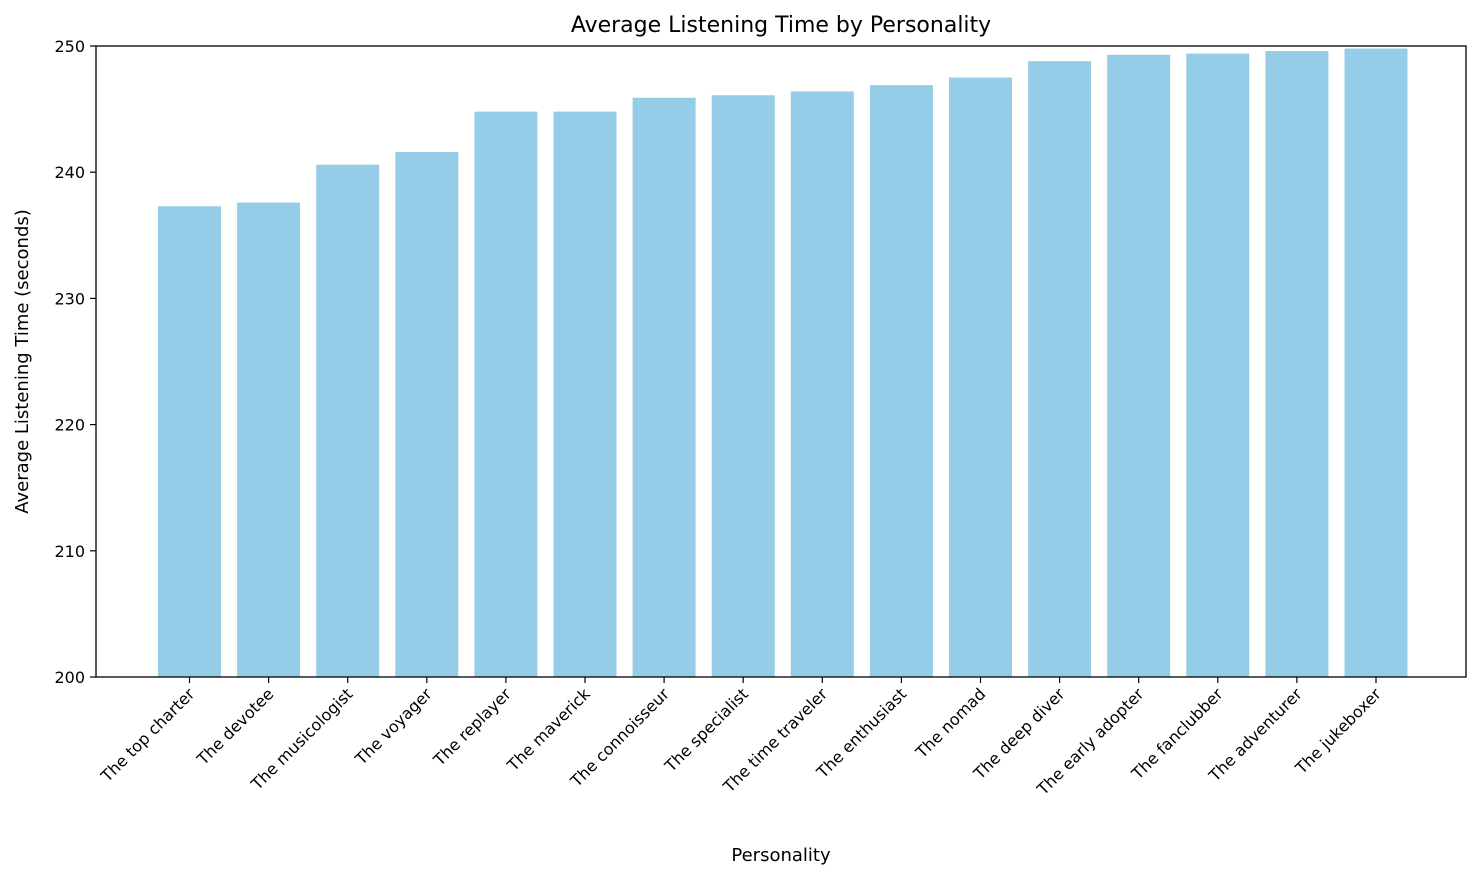 This screenshot has width=1482, height=872. What do you see at coordinates (743, 386) in the screenshot?
I see `bar-the-specialist` at bounding box center [743, 386].